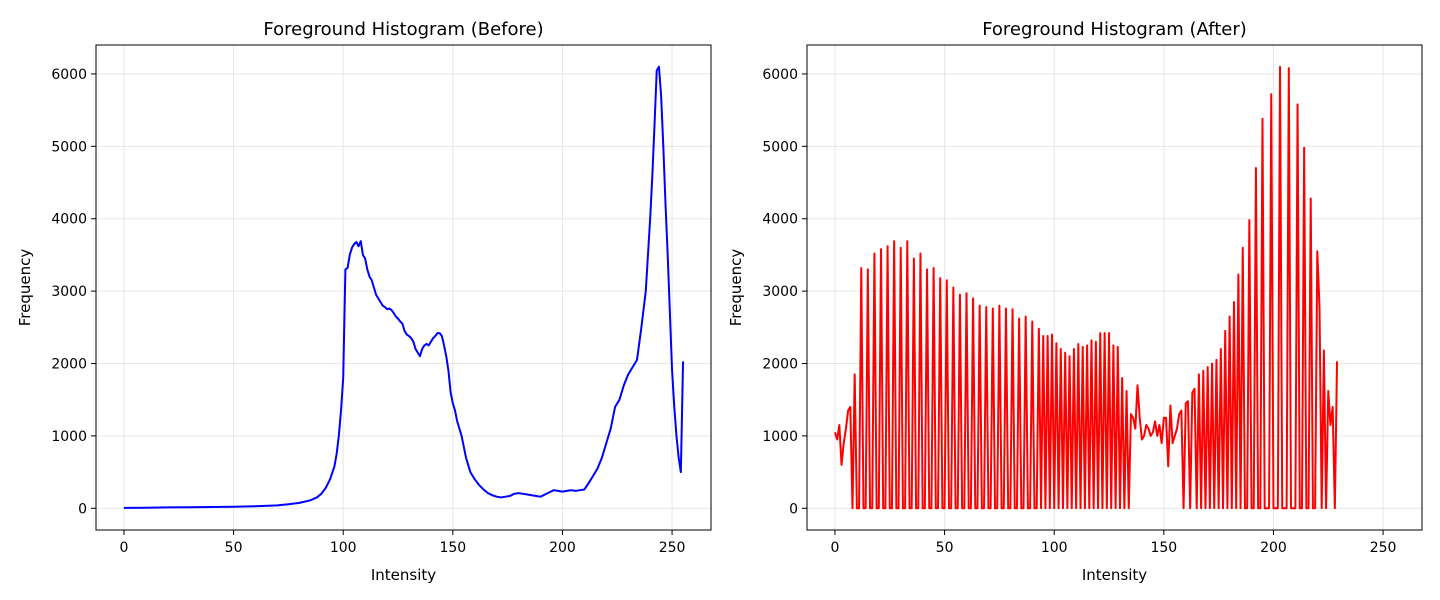 This screenshot has width=1440, height=600. What do you see at coordinates (1113, 543) in the screenshot?
I see `x-ticks-after: 0 50 100 150 200 250` at bounding box center [1113, 543].